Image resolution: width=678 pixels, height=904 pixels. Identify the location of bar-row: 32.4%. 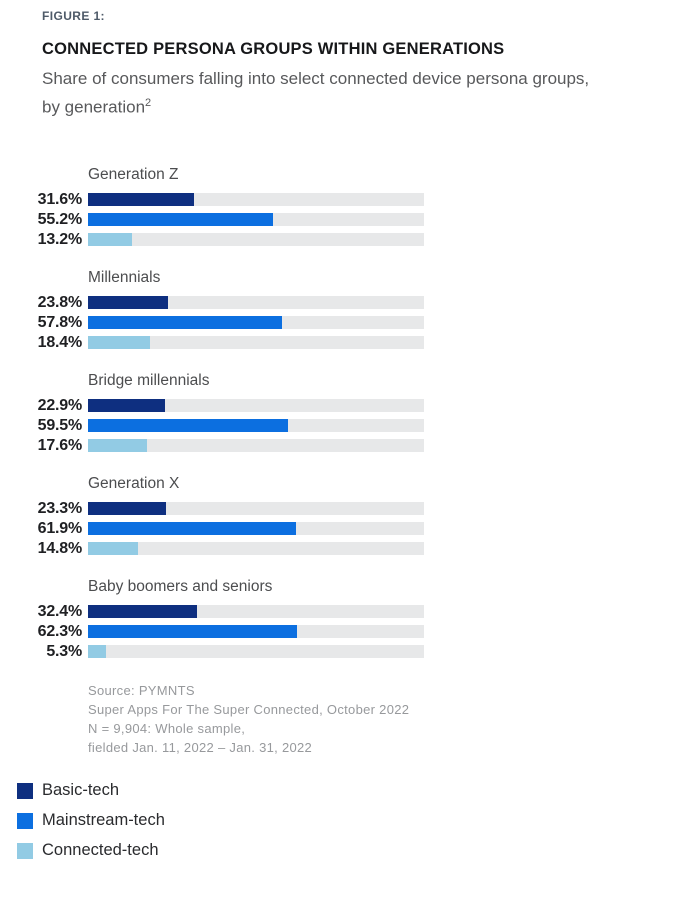
(339, 611).